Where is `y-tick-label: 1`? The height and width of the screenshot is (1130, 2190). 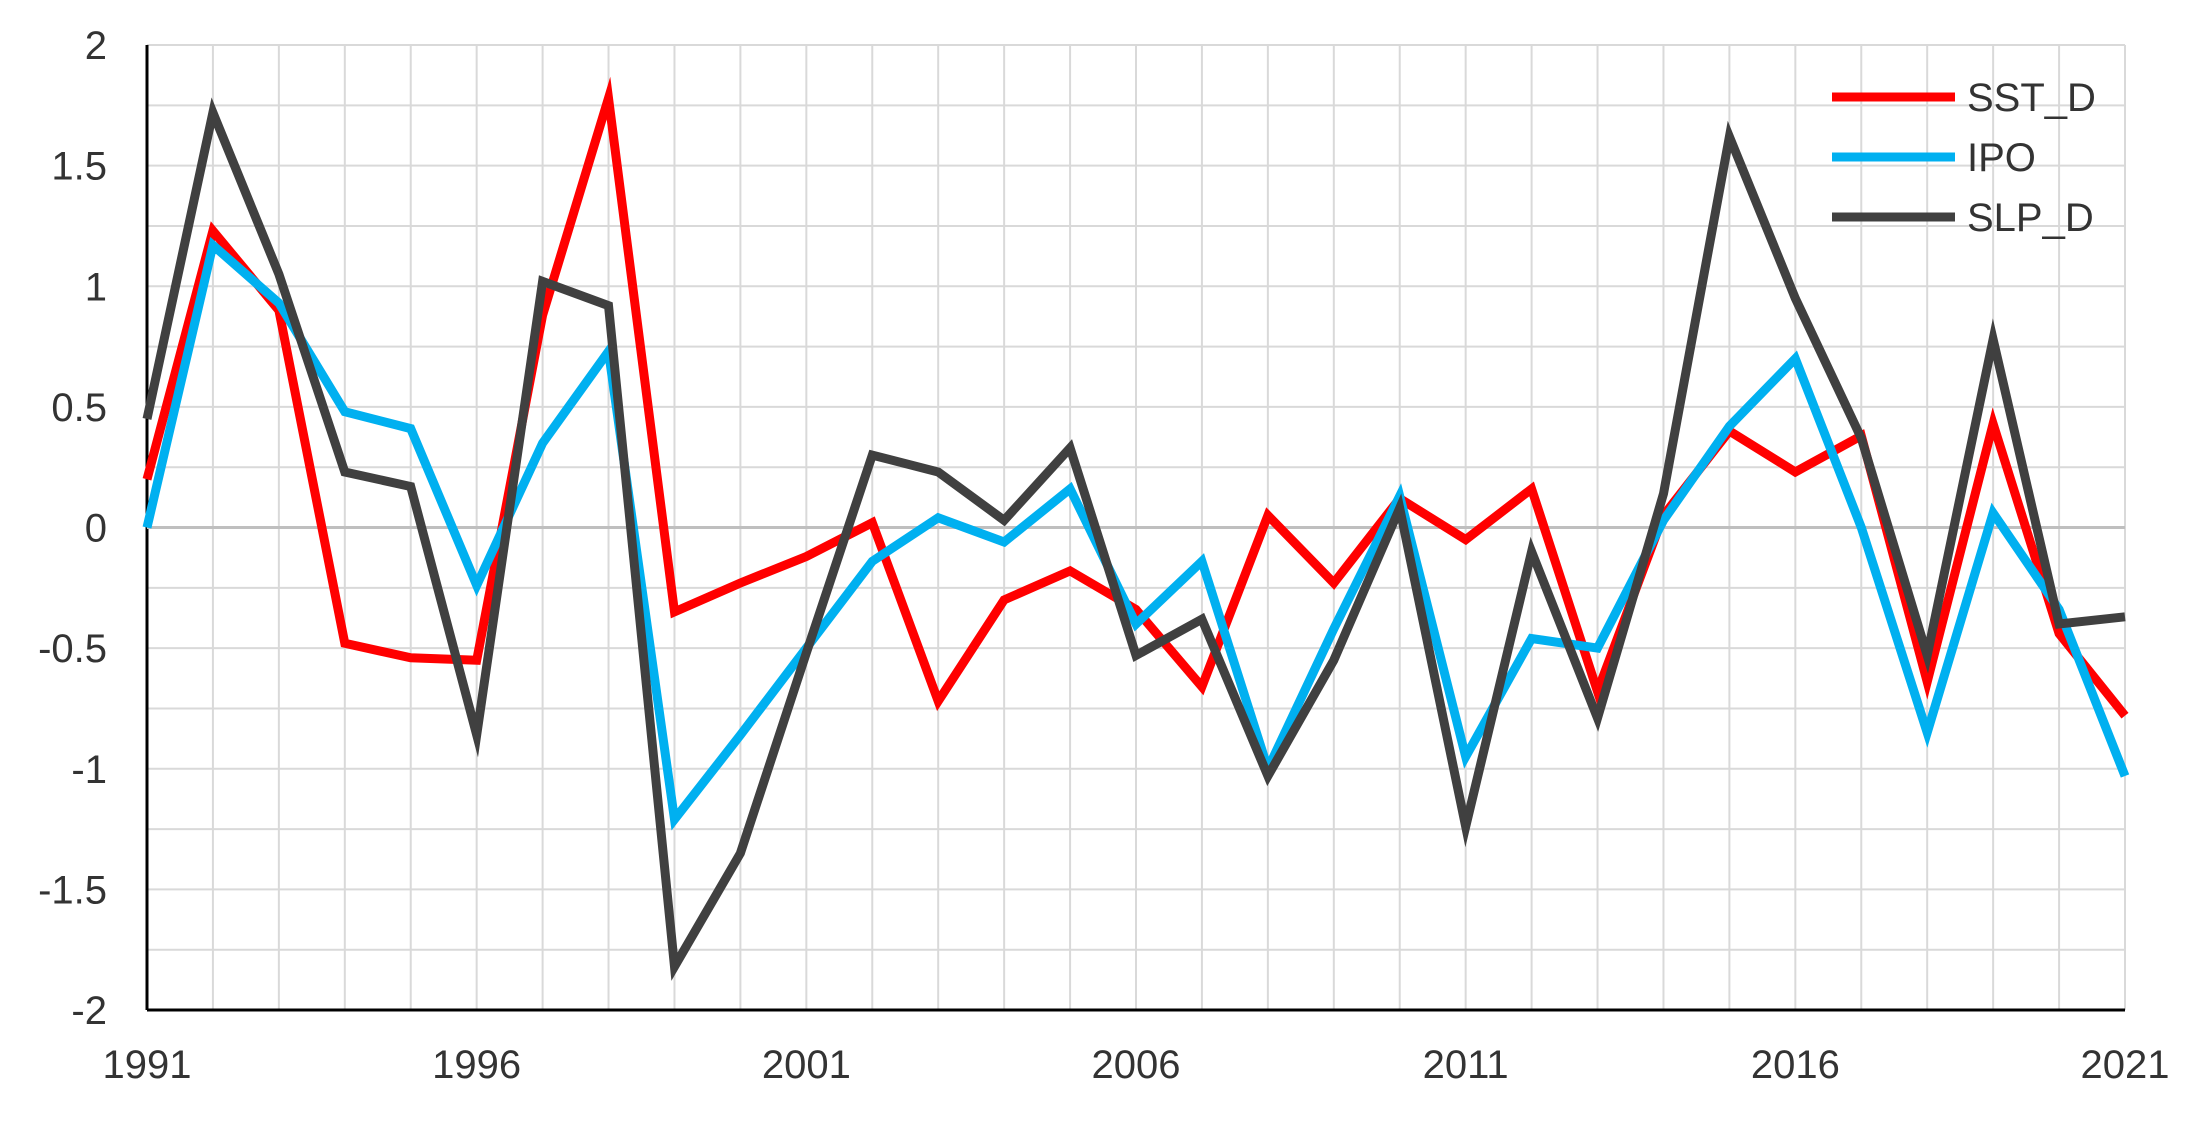 y-tick-label: 1 is located at coordinates (96, 287).